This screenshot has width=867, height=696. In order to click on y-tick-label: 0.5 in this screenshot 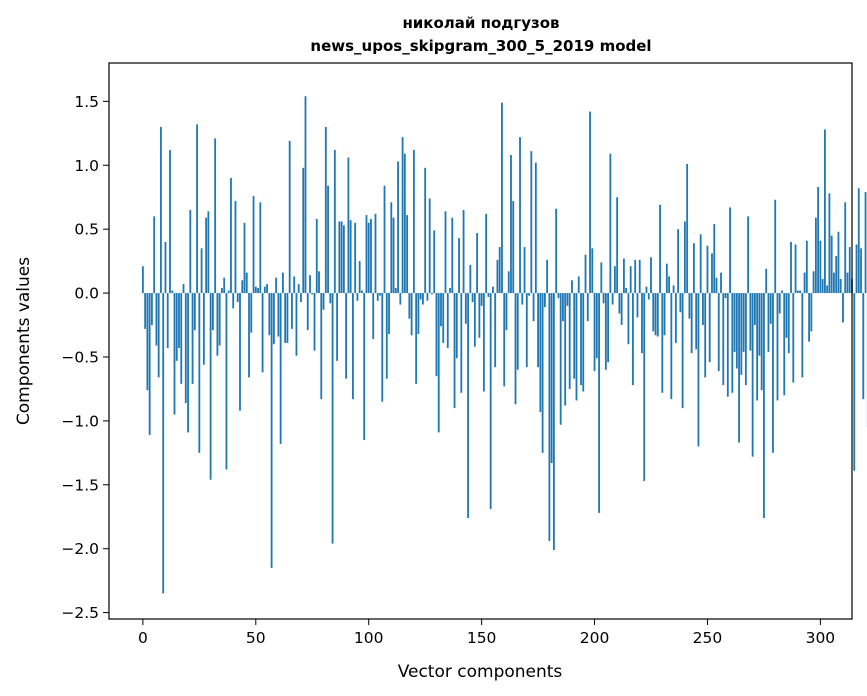, I will do `click(86, 230)`.